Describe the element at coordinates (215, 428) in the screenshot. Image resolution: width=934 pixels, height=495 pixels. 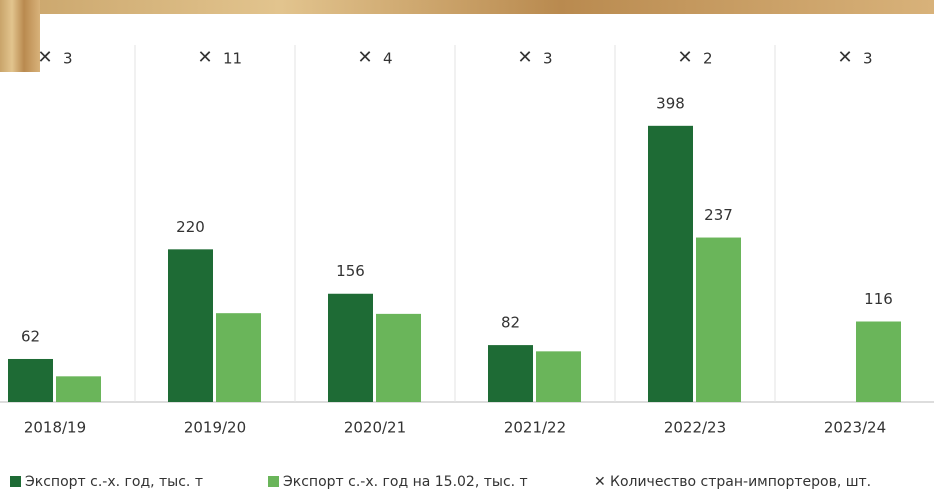
I see `x-tick-label: 2019/20` at that location.